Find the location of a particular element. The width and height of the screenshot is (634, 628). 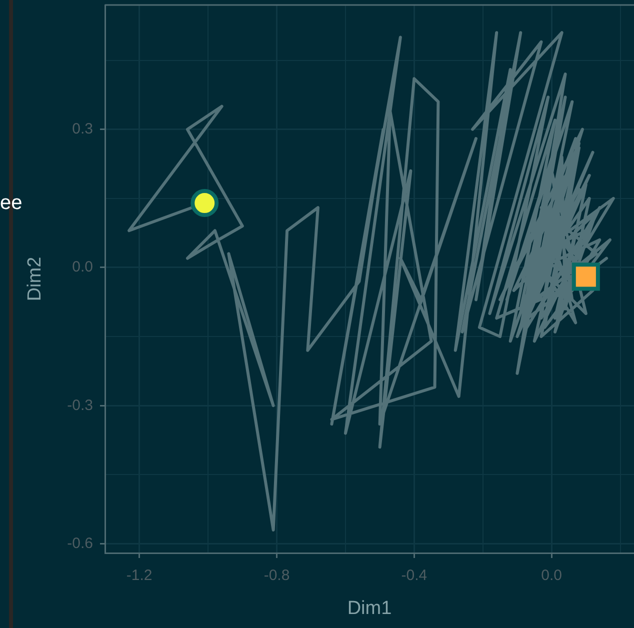

text: ee is located at coordinates (11, 203).